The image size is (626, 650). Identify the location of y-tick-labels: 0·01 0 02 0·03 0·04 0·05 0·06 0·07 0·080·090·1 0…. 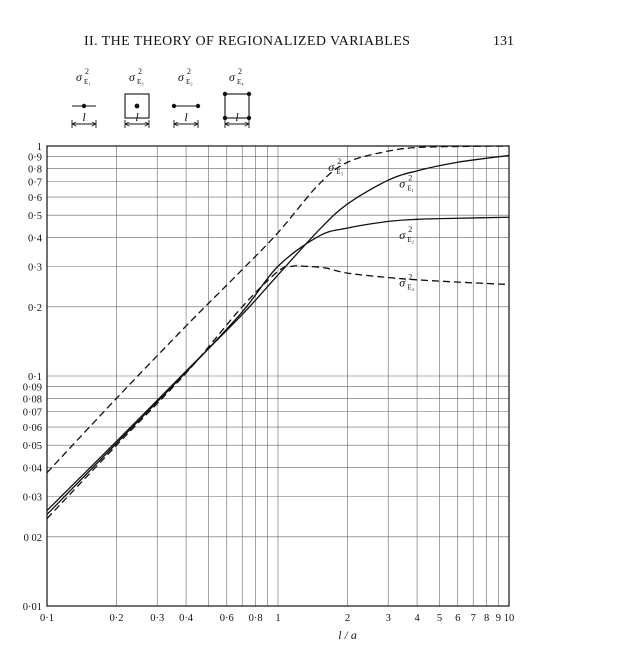
(33, 377).